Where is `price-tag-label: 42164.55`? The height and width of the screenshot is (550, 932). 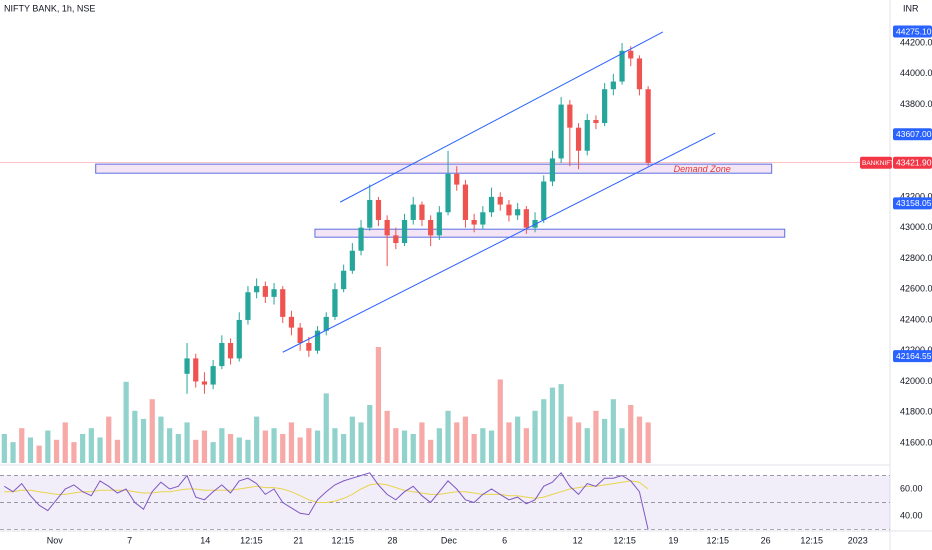
price-tag-label: 42164.55 is located at coordinates (914, 356).